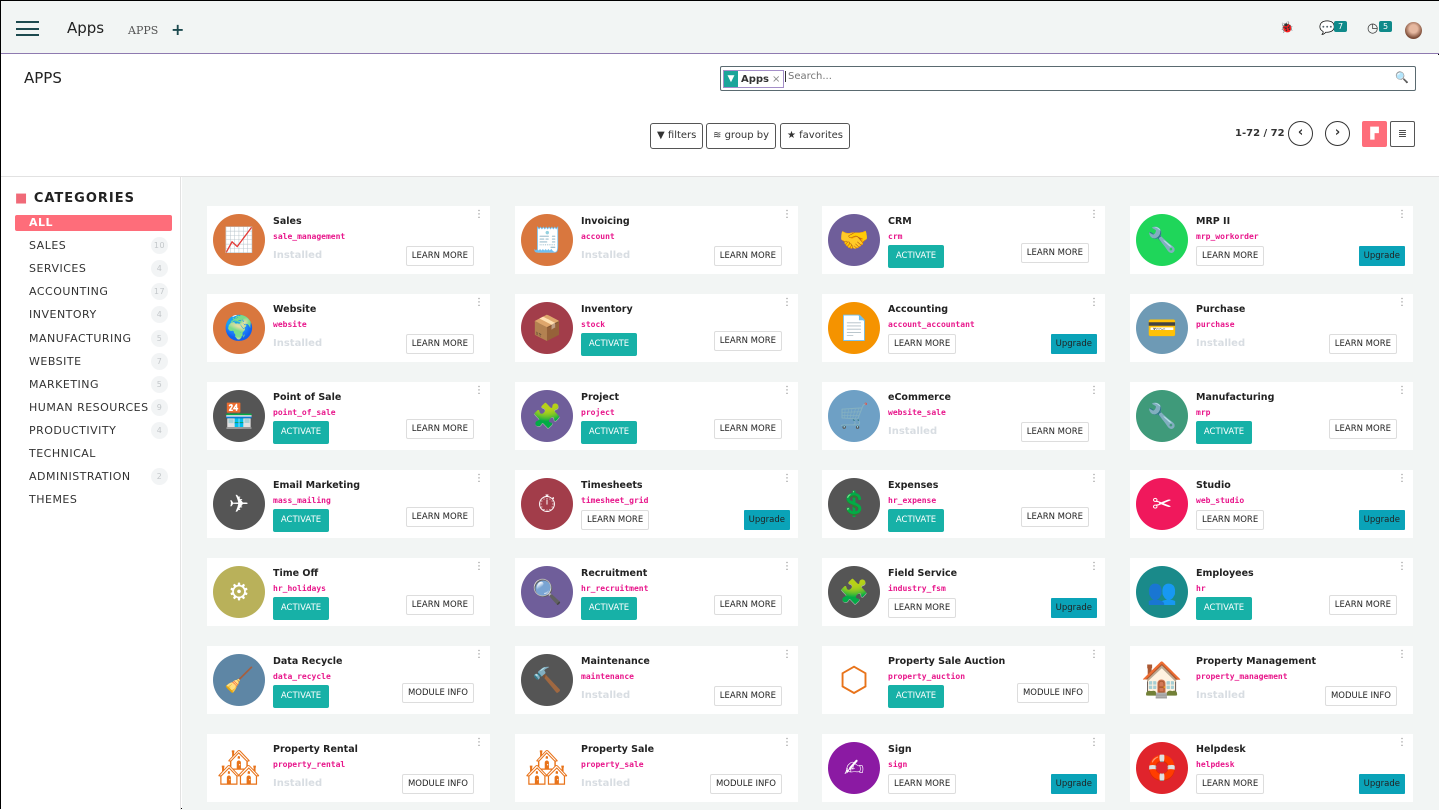 This screenshot has width=1439, height=810. I want to click on pager-previous-button: ‹, so click(1300, 133).